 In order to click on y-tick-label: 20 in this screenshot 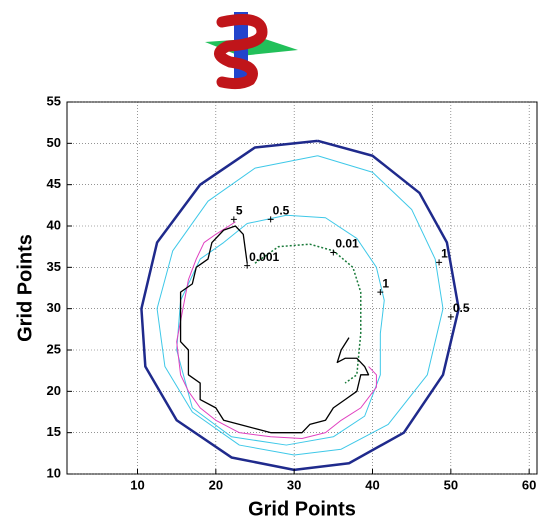, I will do `click(54, 390)`.